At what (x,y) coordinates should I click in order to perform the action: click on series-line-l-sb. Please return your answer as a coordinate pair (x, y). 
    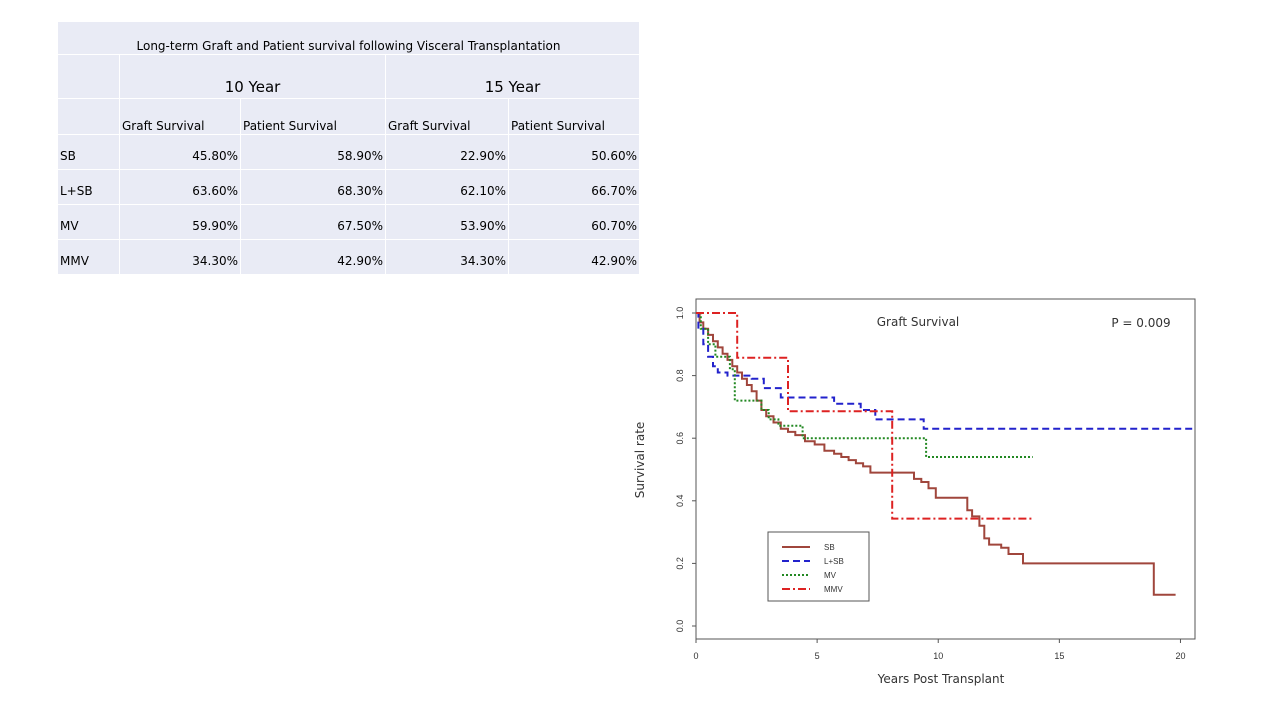
    Looking at the image, I should click on (945, 371).